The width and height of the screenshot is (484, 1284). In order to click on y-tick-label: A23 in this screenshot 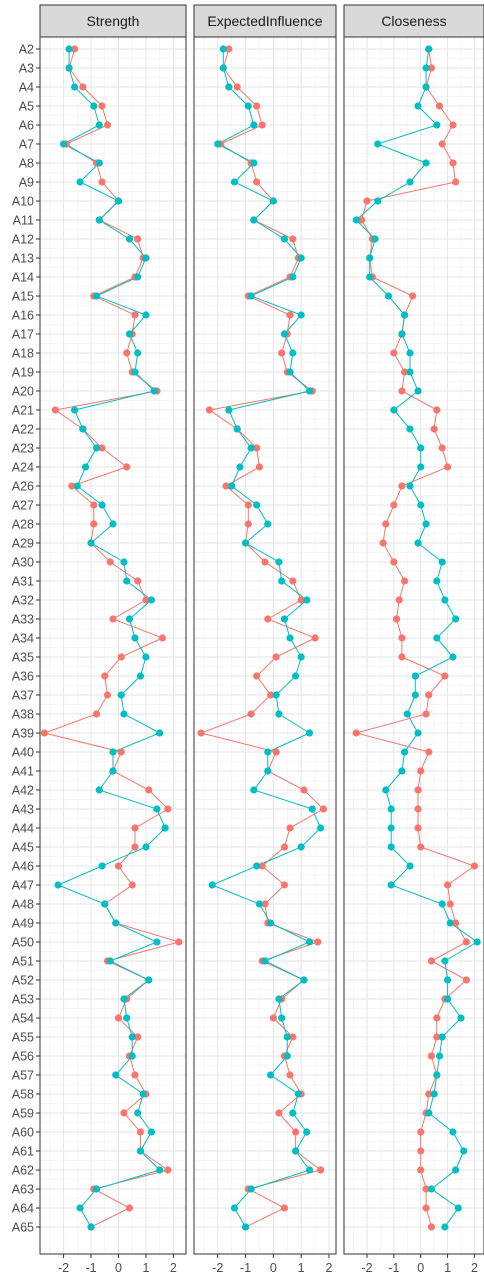, I will do `click(23, 449)`.